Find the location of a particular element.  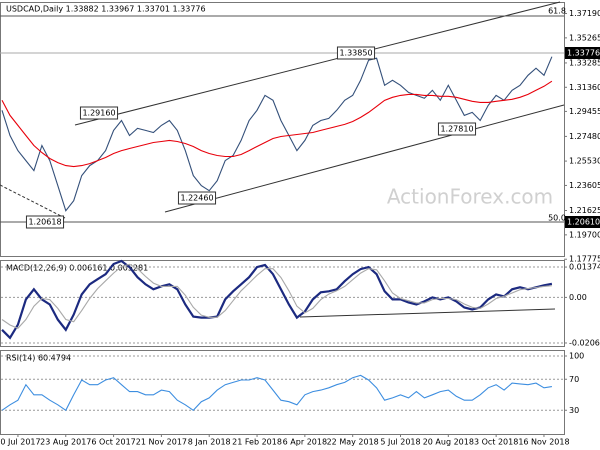

x-tick-label: 8 Jan 2018 is located at coordinates (209, 442).